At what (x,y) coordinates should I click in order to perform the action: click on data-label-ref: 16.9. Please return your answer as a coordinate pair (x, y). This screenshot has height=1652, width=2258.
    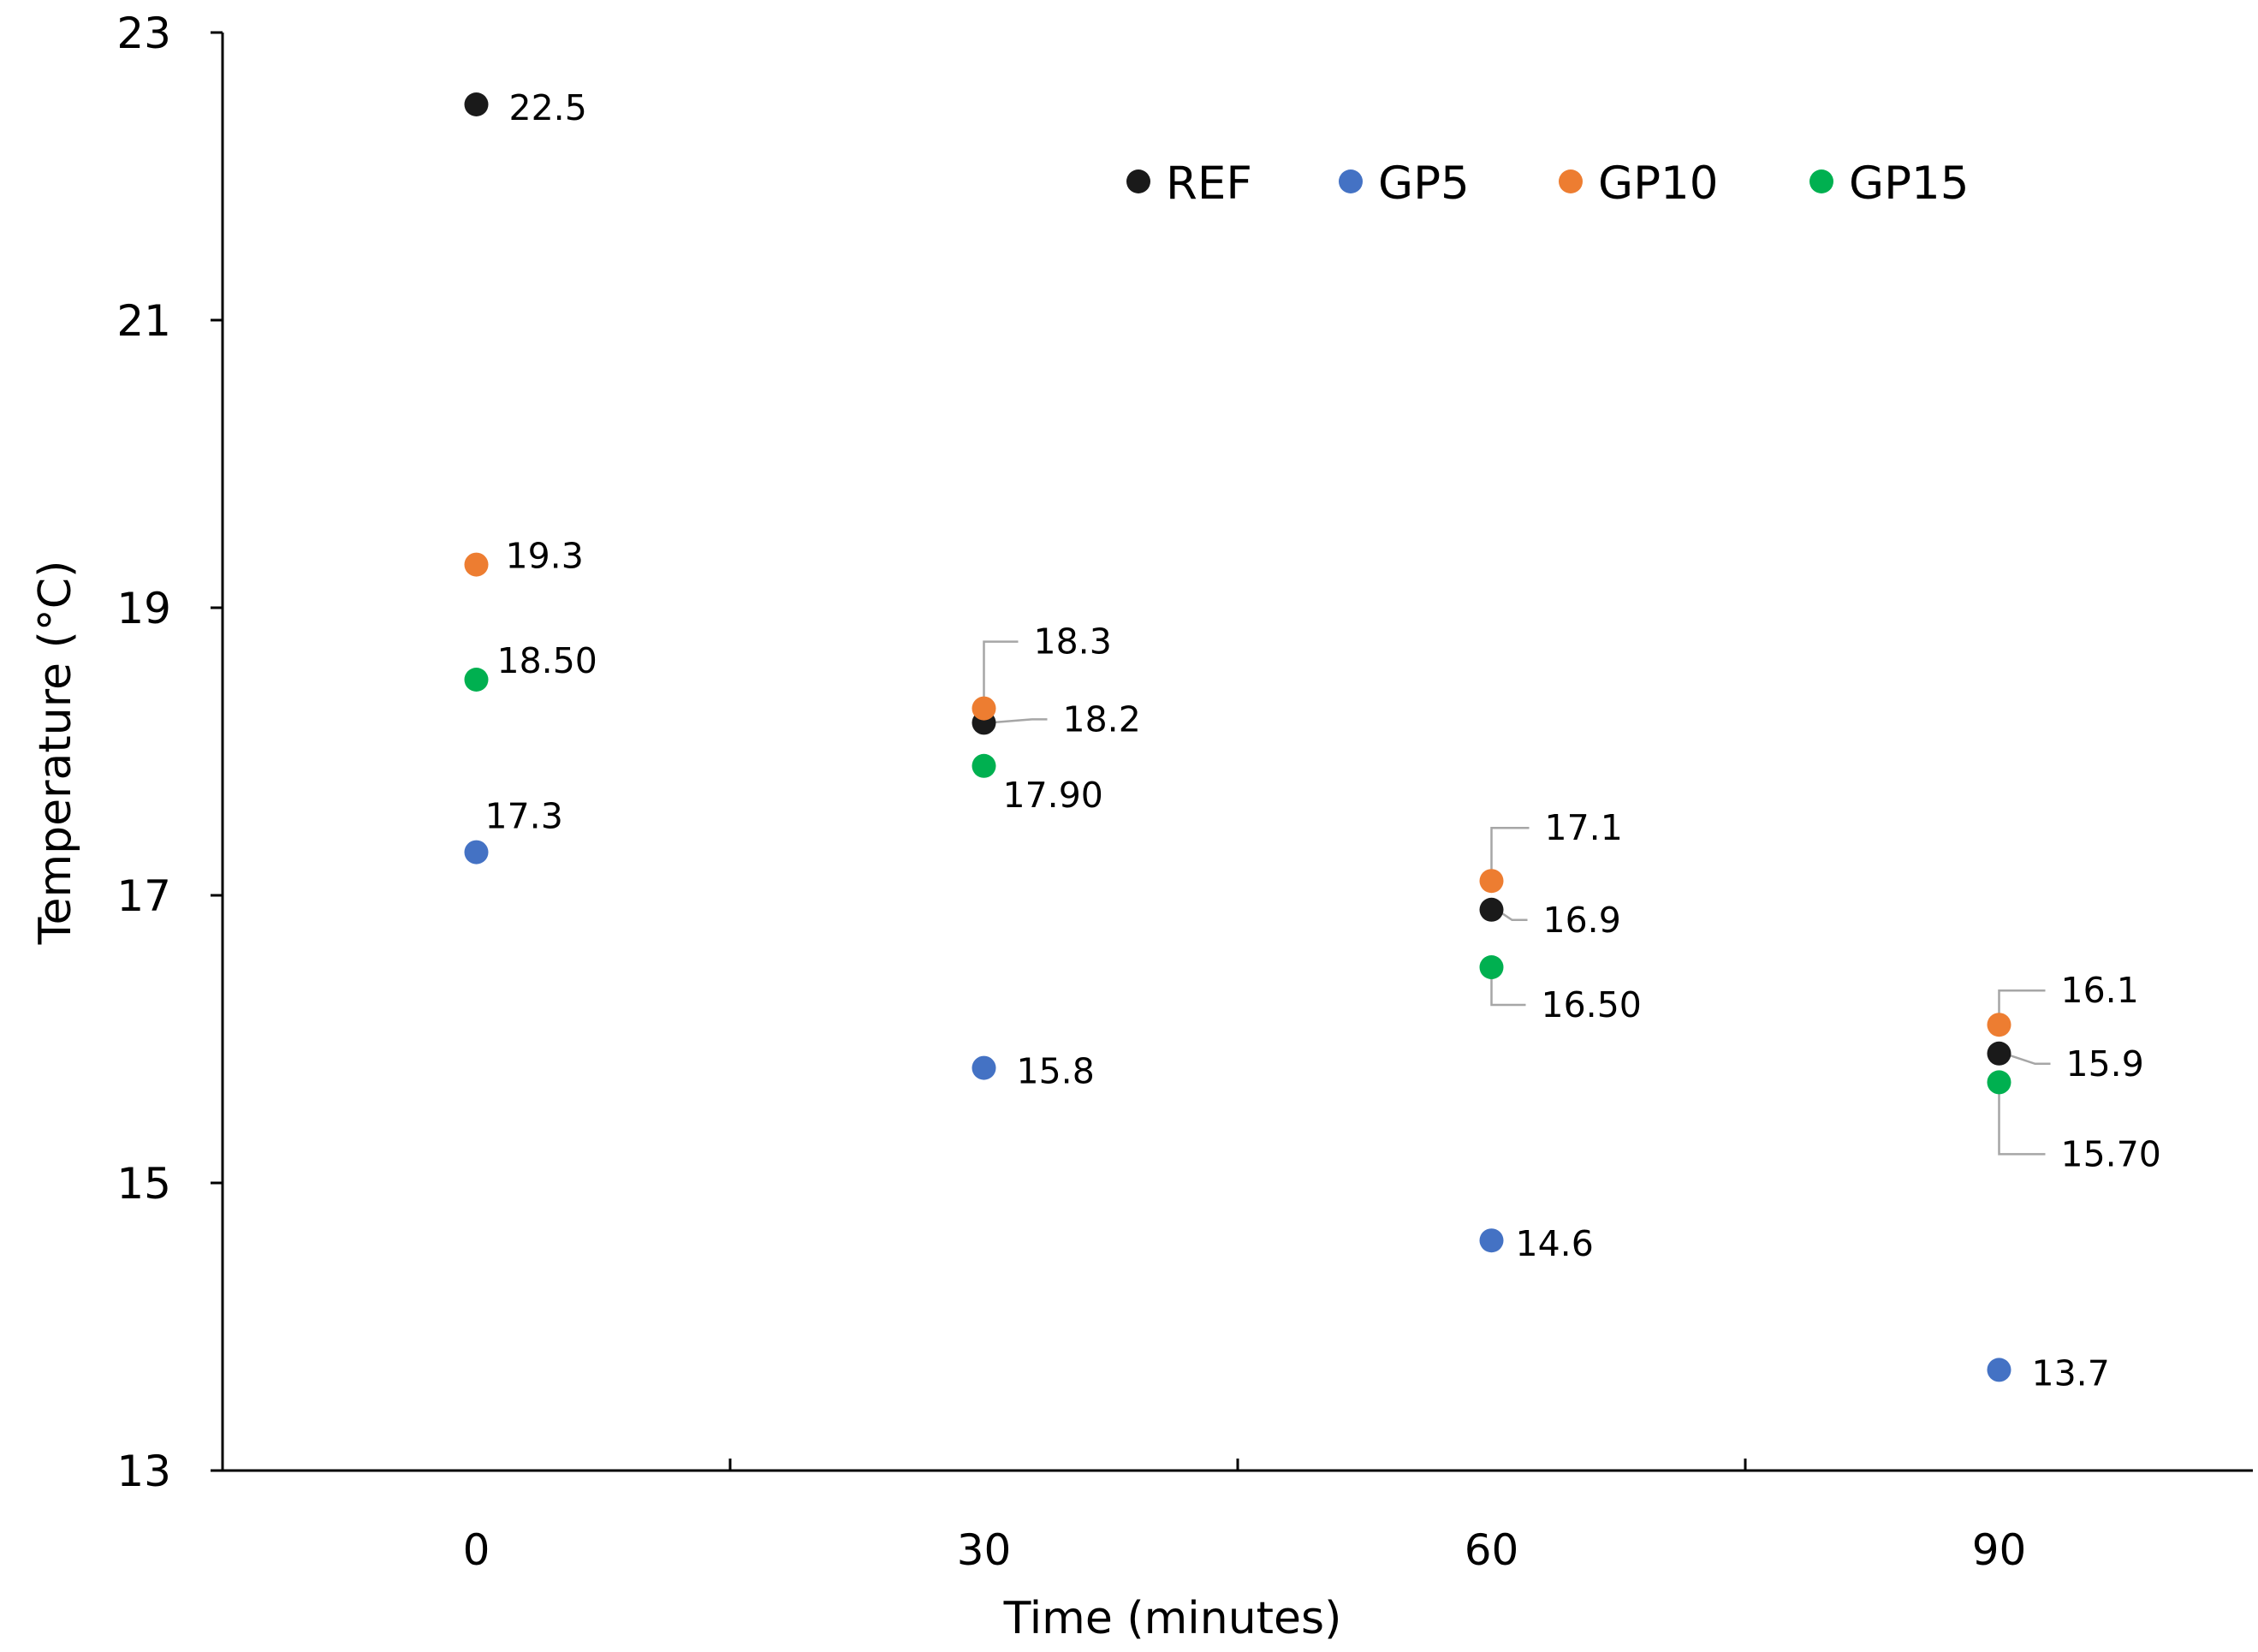
    Looking at the image, I should click on (1582, 921).